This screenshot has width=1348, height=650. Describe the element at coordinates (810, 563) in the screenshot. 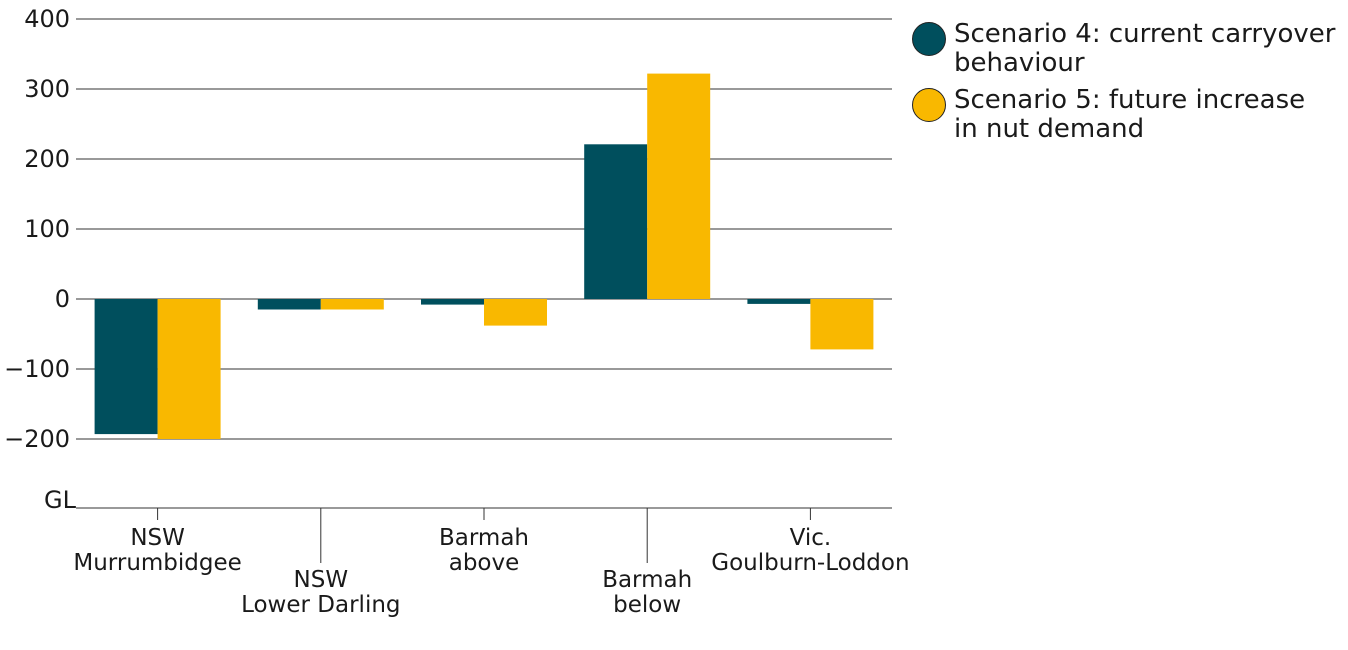

I see `x-category-label: Goulburn-Loddon` at that location.